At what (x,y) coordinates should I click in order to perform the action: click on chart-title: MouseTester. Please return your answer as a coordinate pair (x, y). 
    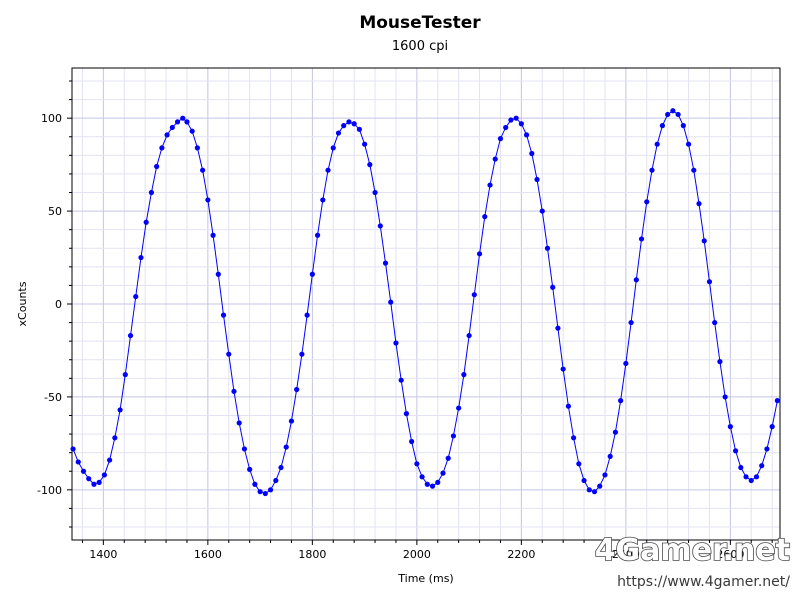
    Looking at the image, I should click on (420, 23).